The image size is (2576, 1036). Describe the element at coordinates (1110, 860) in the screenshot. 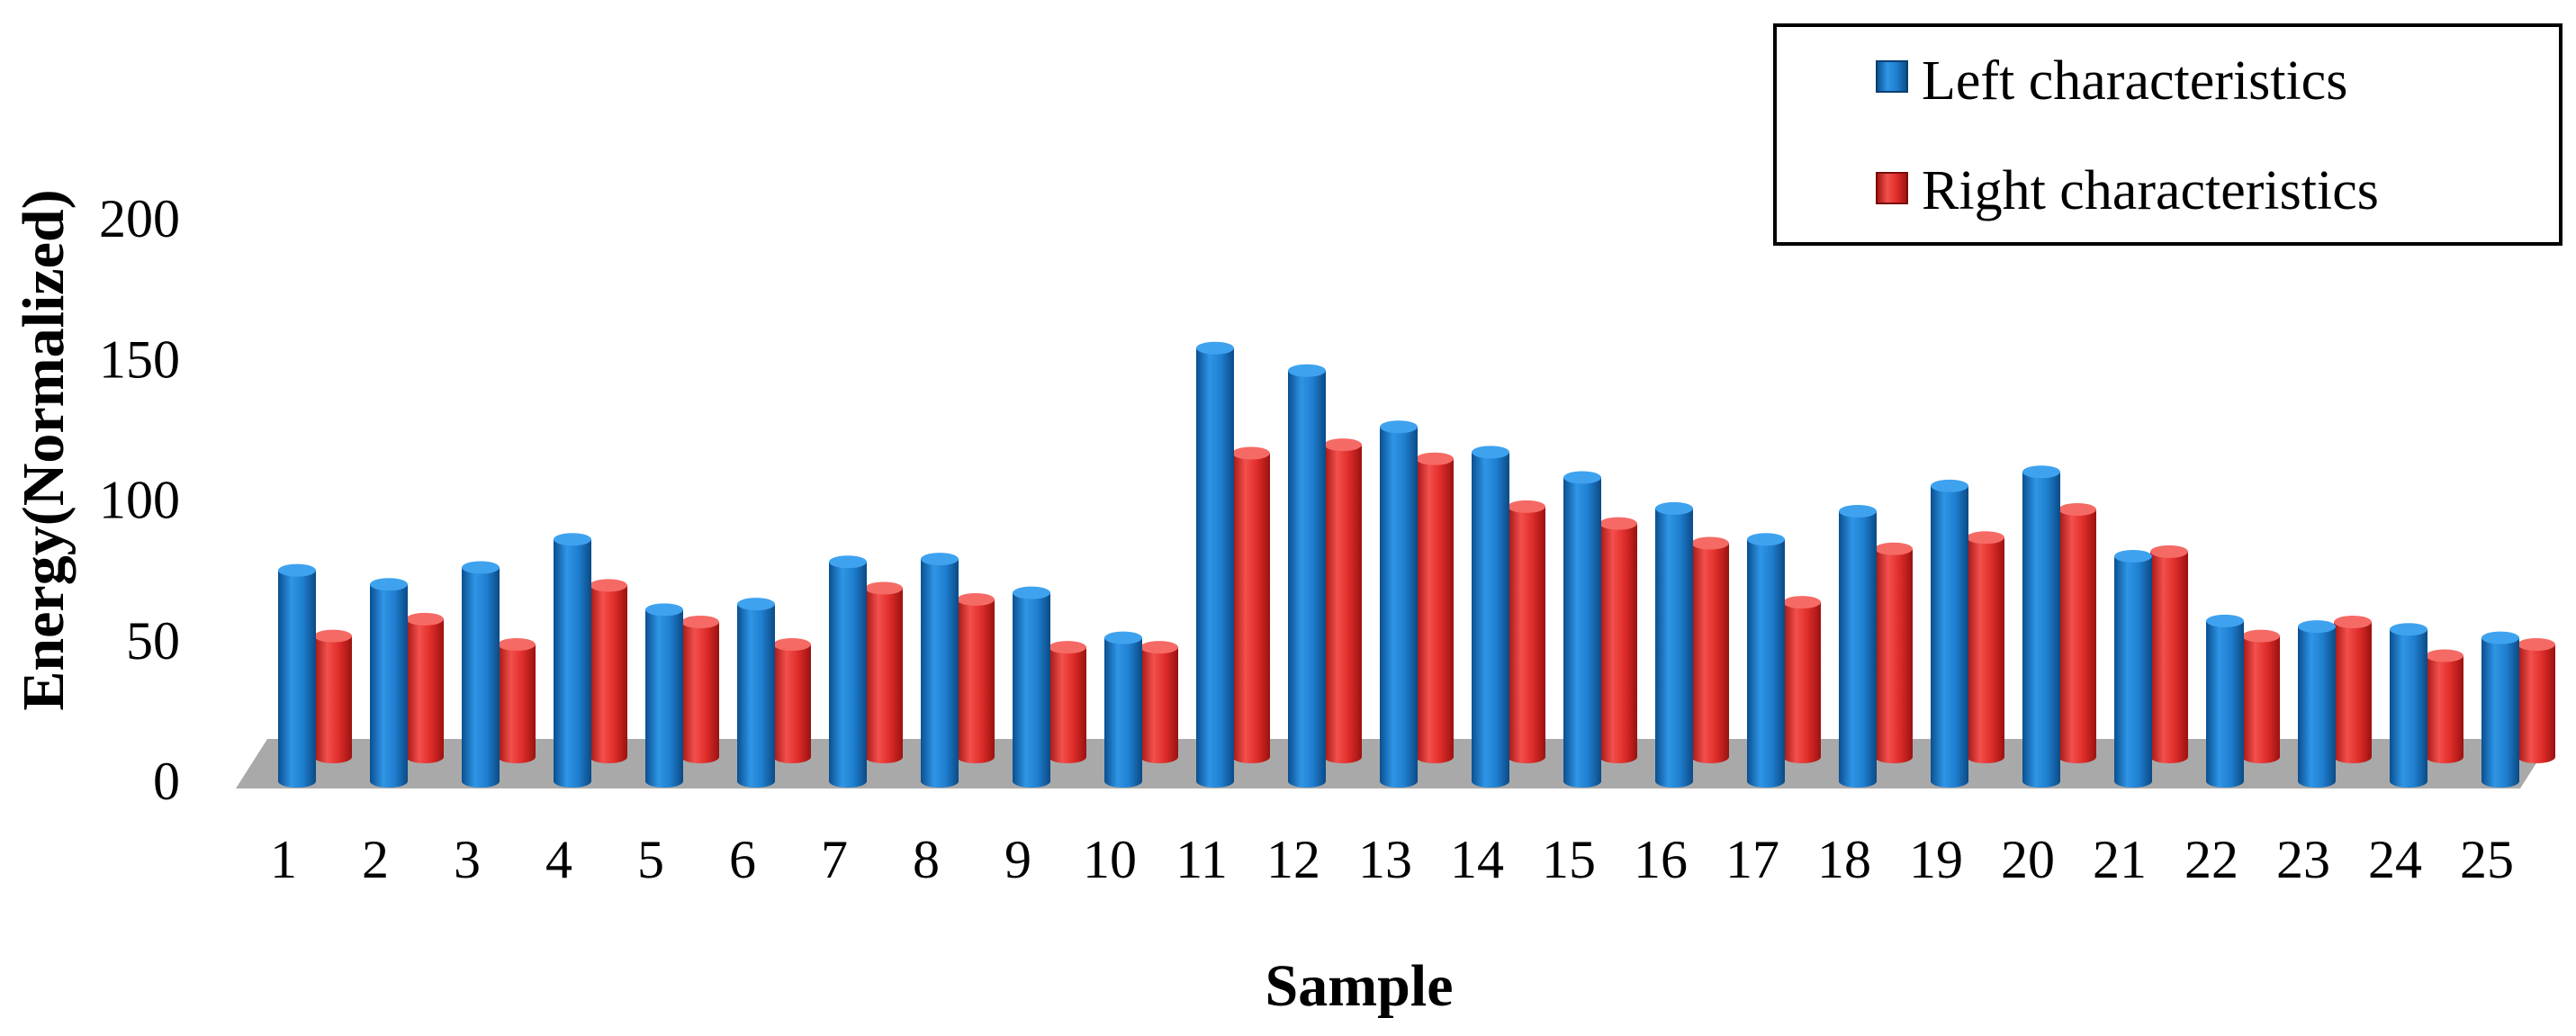

I see `x-tick-label: 10` at that location.